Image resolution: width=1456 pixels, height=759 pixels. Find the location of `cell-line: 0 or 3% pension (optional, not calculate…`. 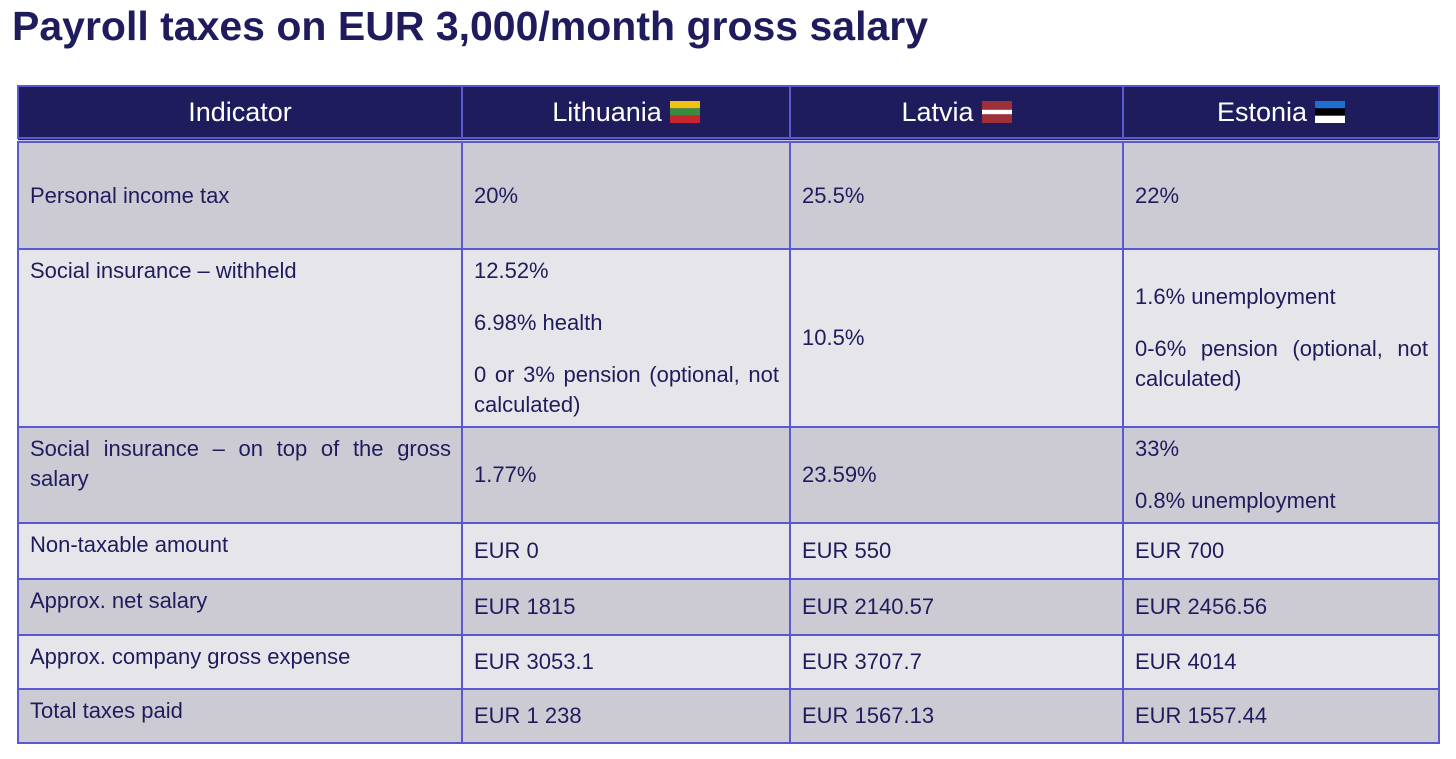

cell-line: 0 or 3% pension (optional, not calculate… is located at coordinates (626, 389).